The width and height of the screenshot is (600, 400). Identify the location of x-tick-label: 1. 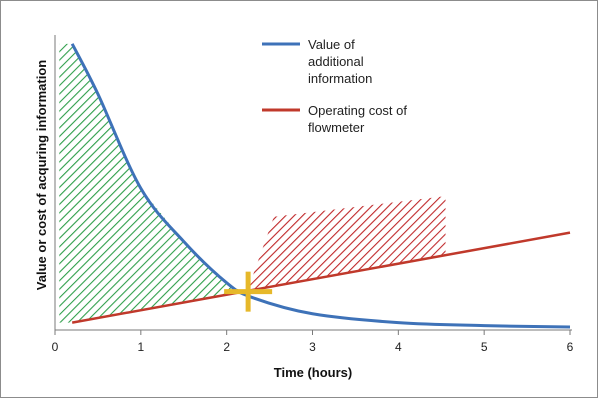
(140, 347).